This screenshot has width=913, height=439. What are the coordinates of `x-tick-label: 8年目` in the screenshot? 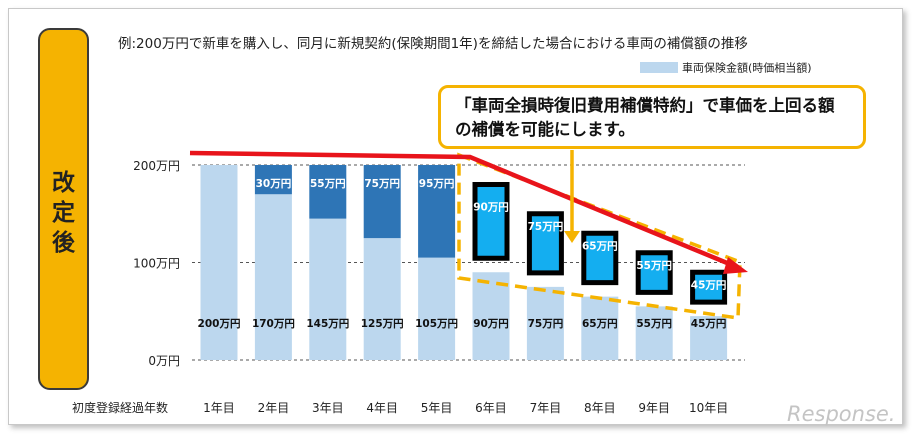 It's located at (600, 408).